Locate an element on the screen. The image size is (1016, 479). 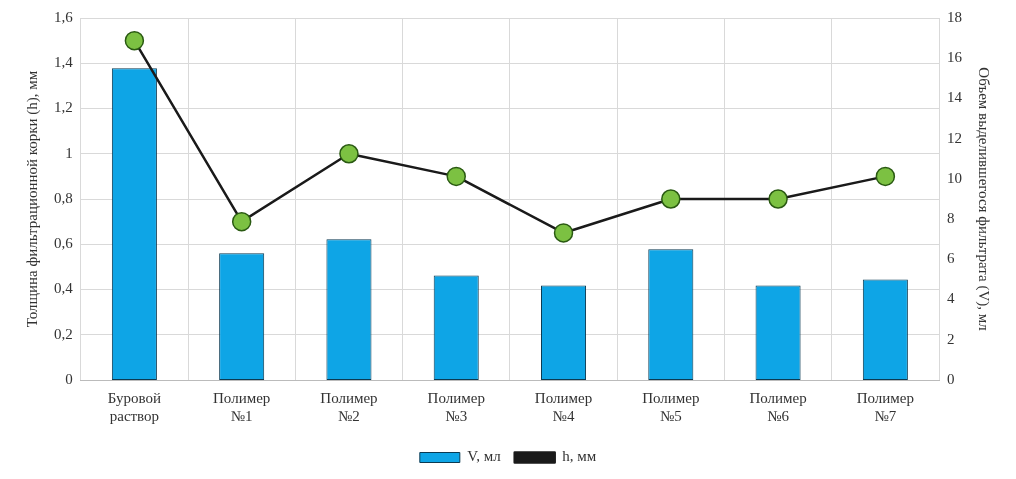
y-tick-label: 1 is located at coordinates (69, 152).